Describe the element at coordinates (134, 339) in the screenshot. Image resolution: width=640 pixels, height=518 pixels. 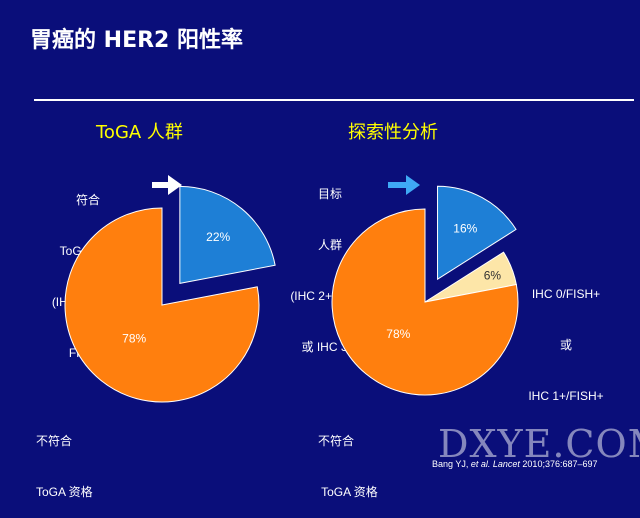
I see `pie-slice-label-0-1: 78%` at that location.